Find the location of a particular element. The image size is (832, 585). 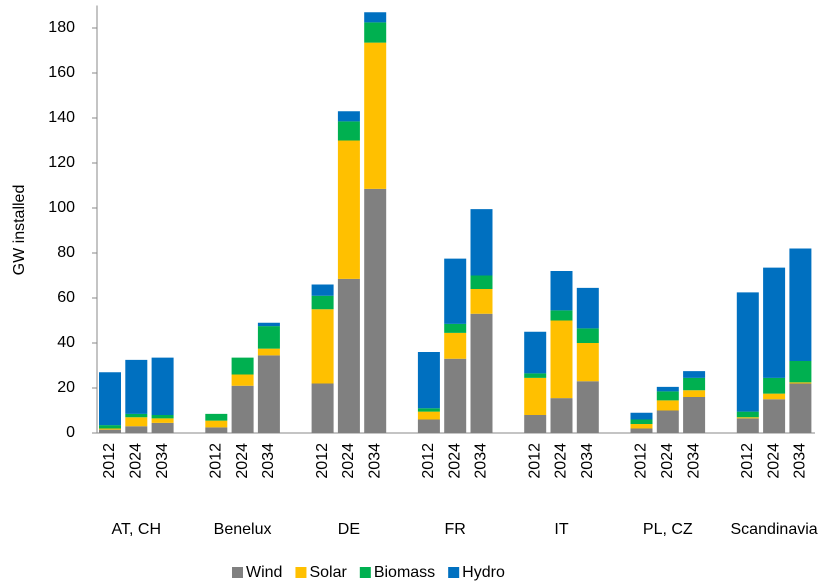

legend-label: Biomass is located at coordinates (404, 572).